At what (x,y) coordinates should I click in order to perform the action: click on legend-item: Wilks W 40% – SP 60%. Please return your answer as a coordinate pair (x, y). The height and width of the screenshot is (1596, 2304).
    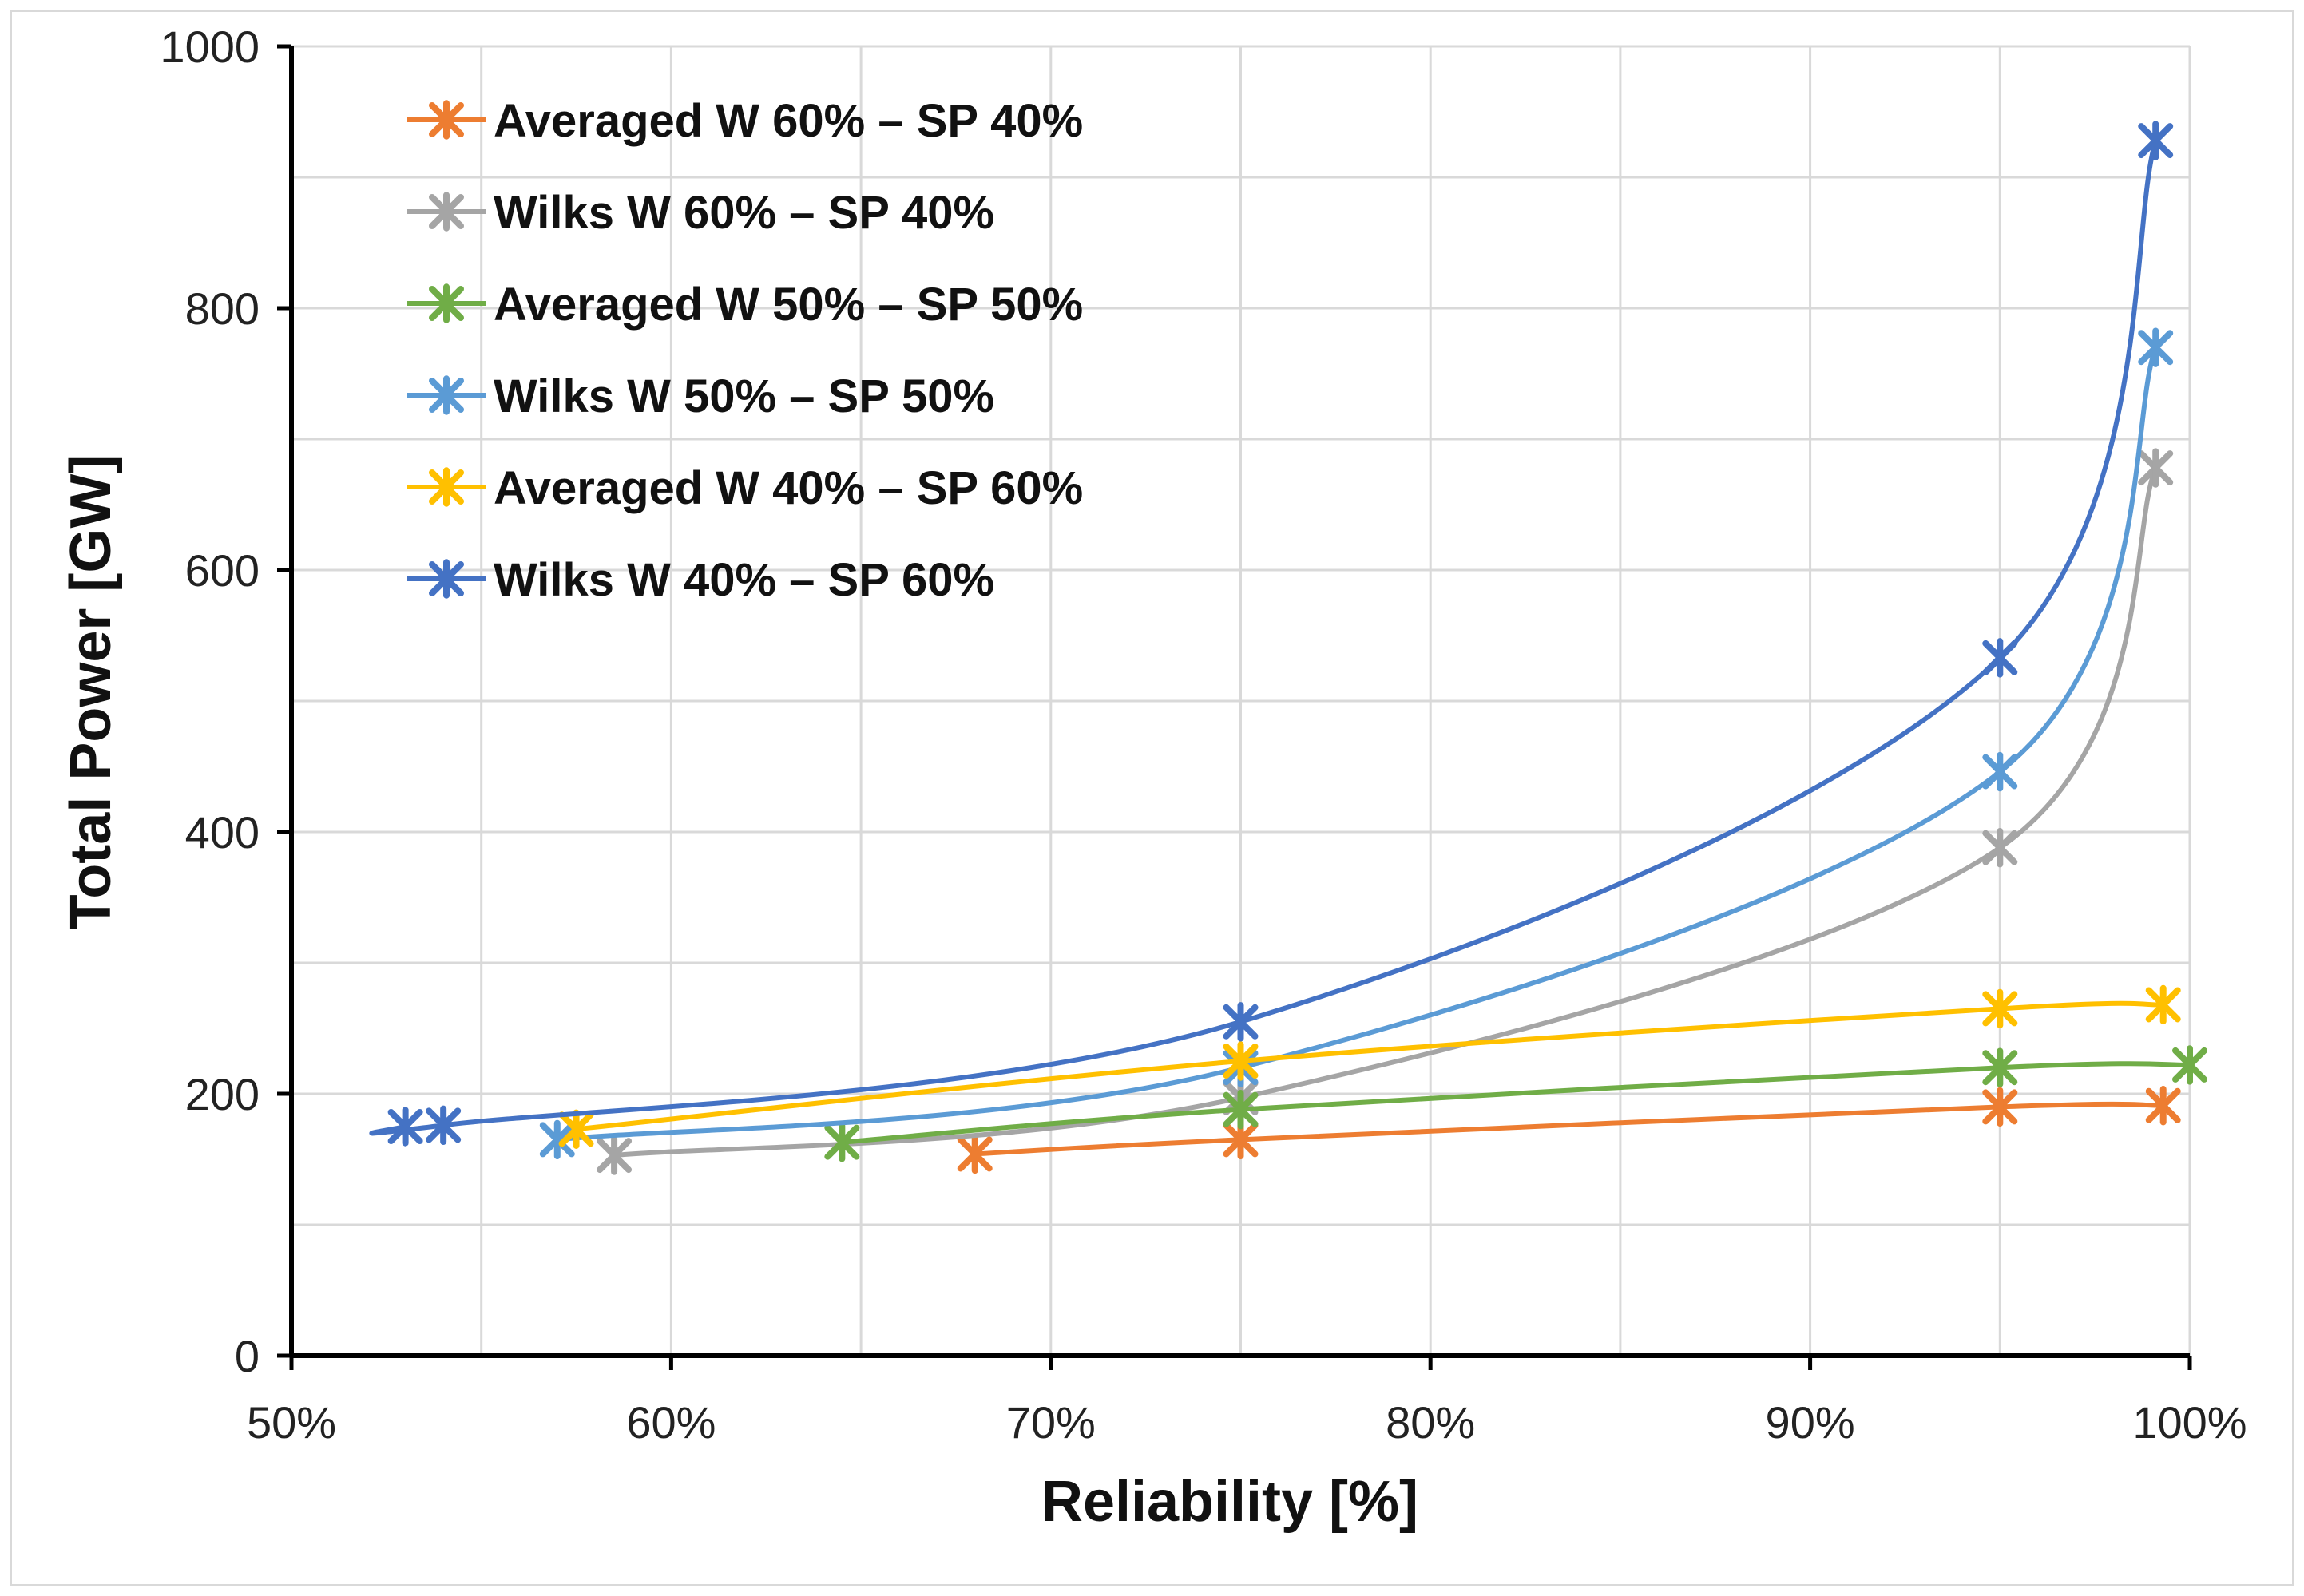
    Looking at the image, I should click on (700, 580).